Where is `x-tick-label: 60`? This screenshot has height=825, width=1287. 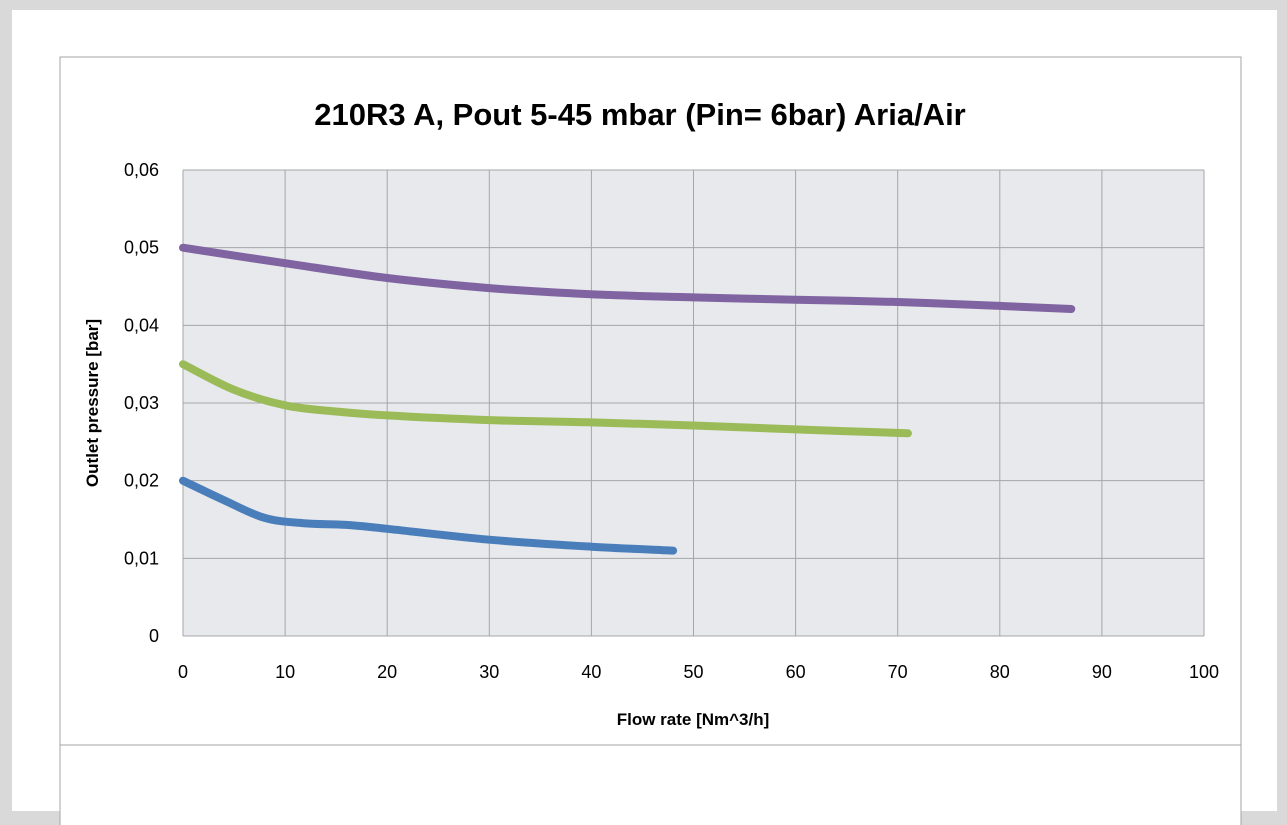
x-tick-label: 60 is located at coordinates (796, 672).